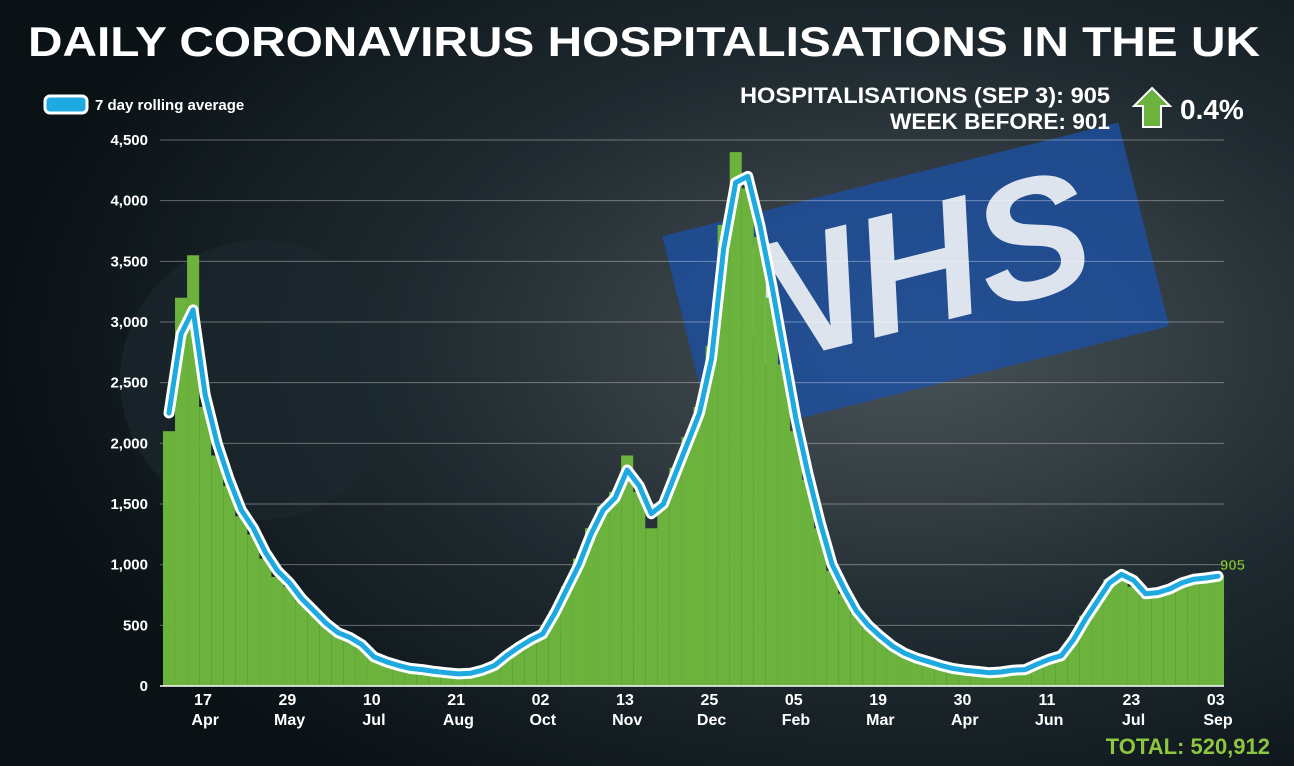 This screenshot has height=766, width=1294. I want to click on y-tick-label: 3,500, so click(129, 261).